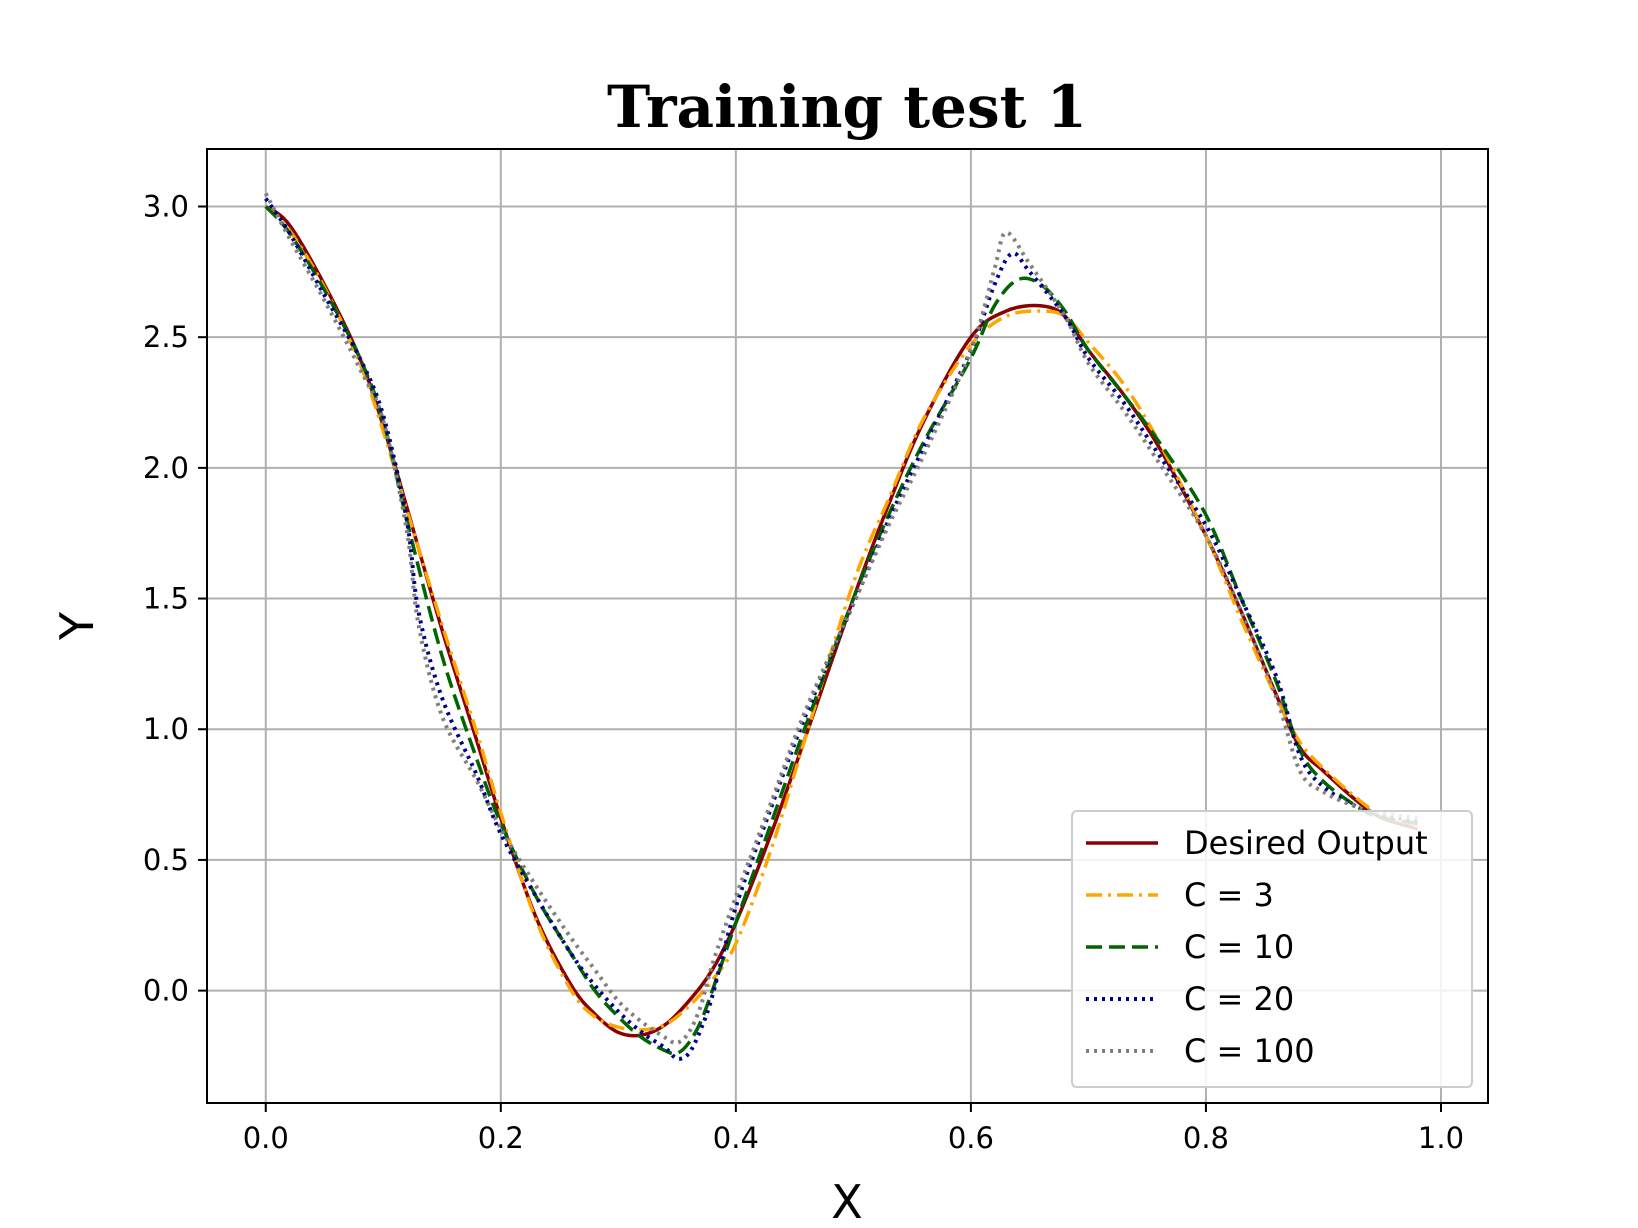 The image size is (1638, 1228). I want to click on y-tick-label: 2.5, so click(166, 337).